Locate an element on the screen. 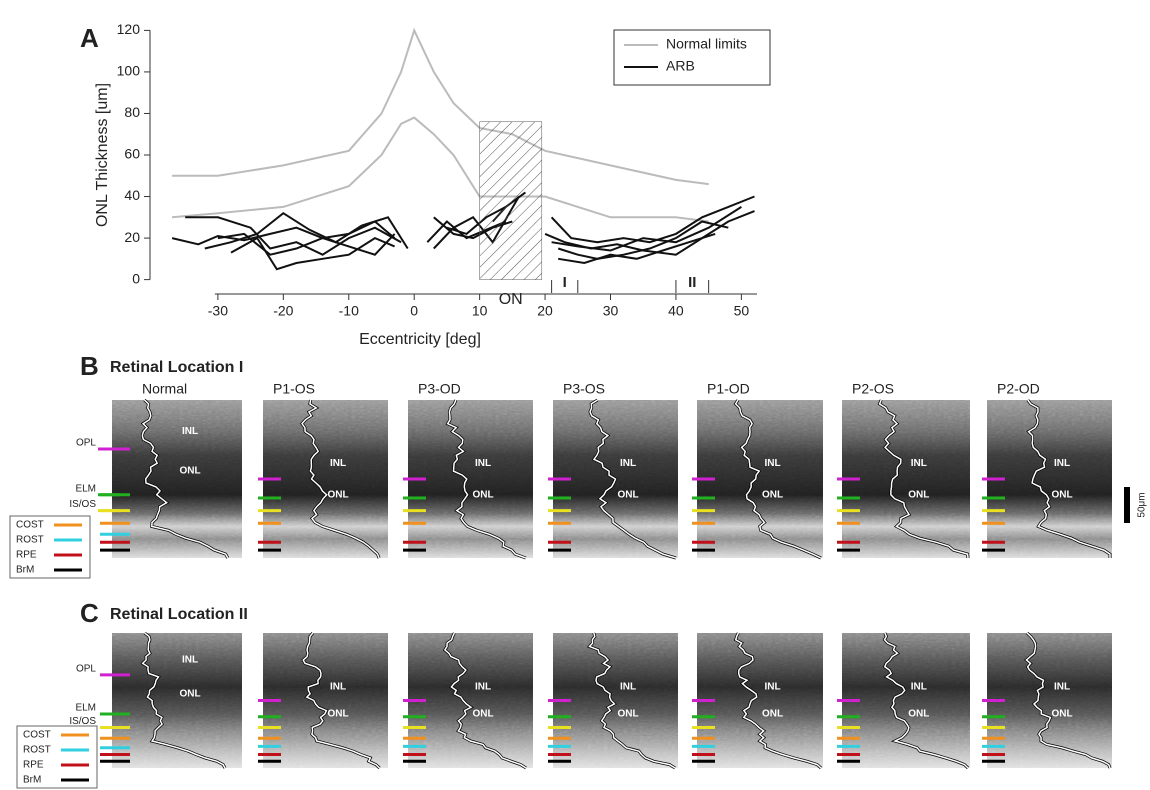 The height and width of the screenshot is (790, 1150). y-tick-label: 20 is located at coordinates (132, 237).